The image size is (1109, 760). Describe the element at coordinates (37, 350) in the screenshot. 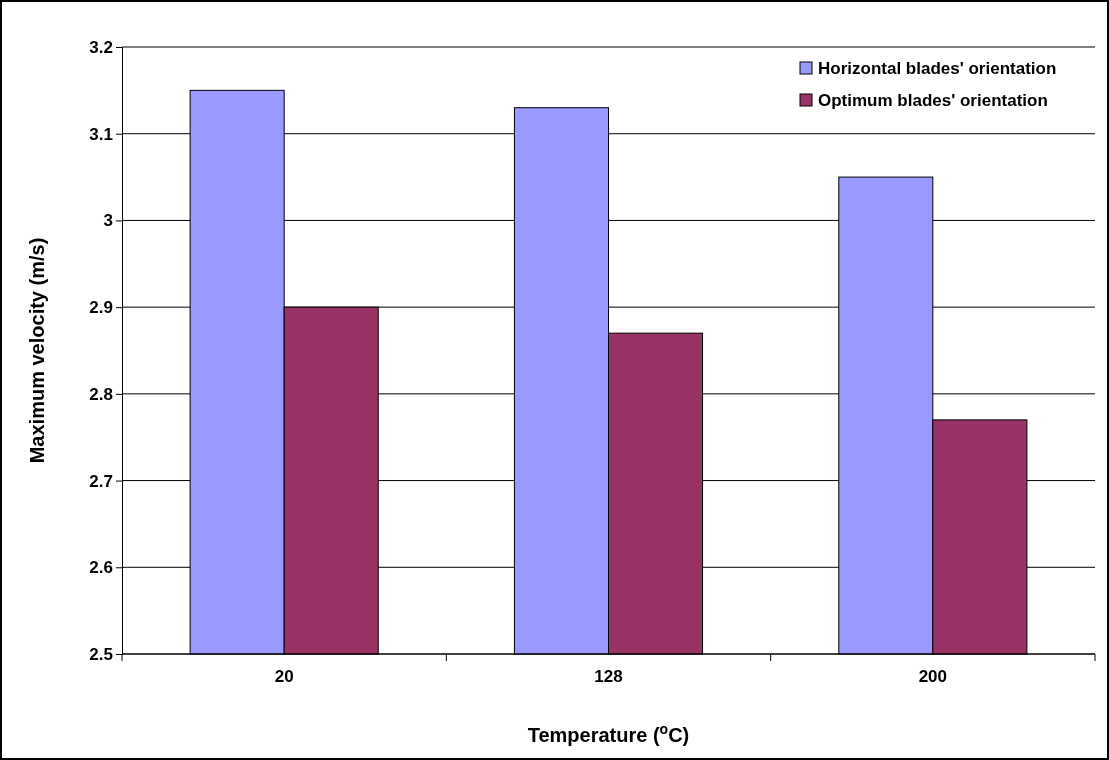

I see `y-axis-title: Maximum velocity (m/s)` at that location.